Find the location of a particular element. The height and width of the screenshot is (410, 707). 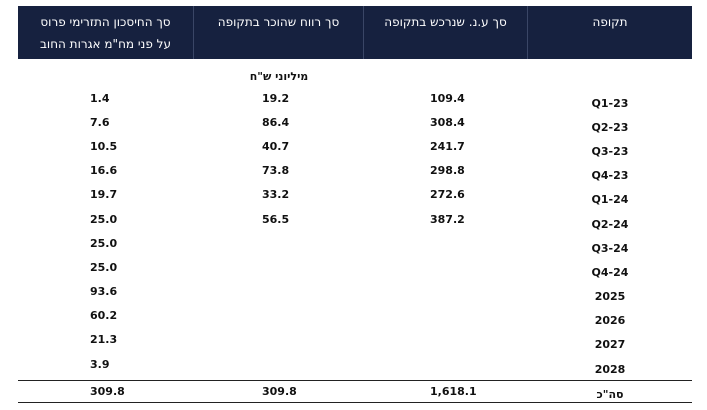

header-period: תקופה is located at coordinates (610, 22).